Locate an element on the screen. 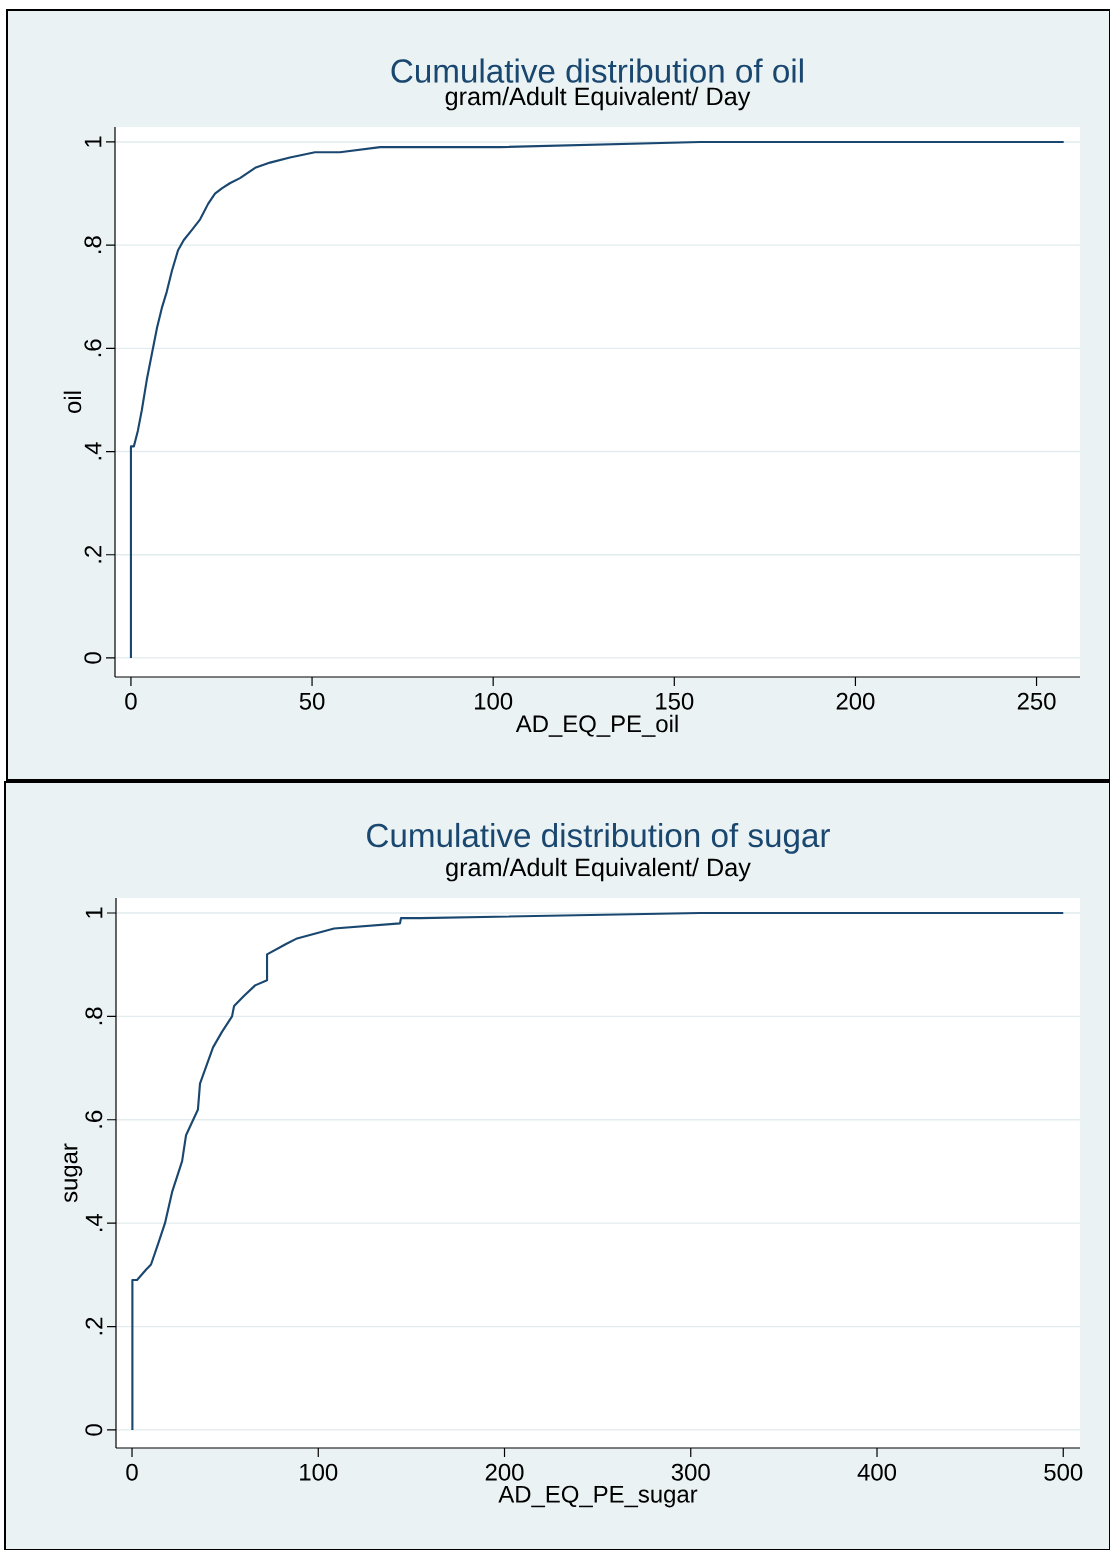 Image resolution: width=1110 pixels, height=1550 pixels. y-axis-title: oil is located at coordinates (72, 402).